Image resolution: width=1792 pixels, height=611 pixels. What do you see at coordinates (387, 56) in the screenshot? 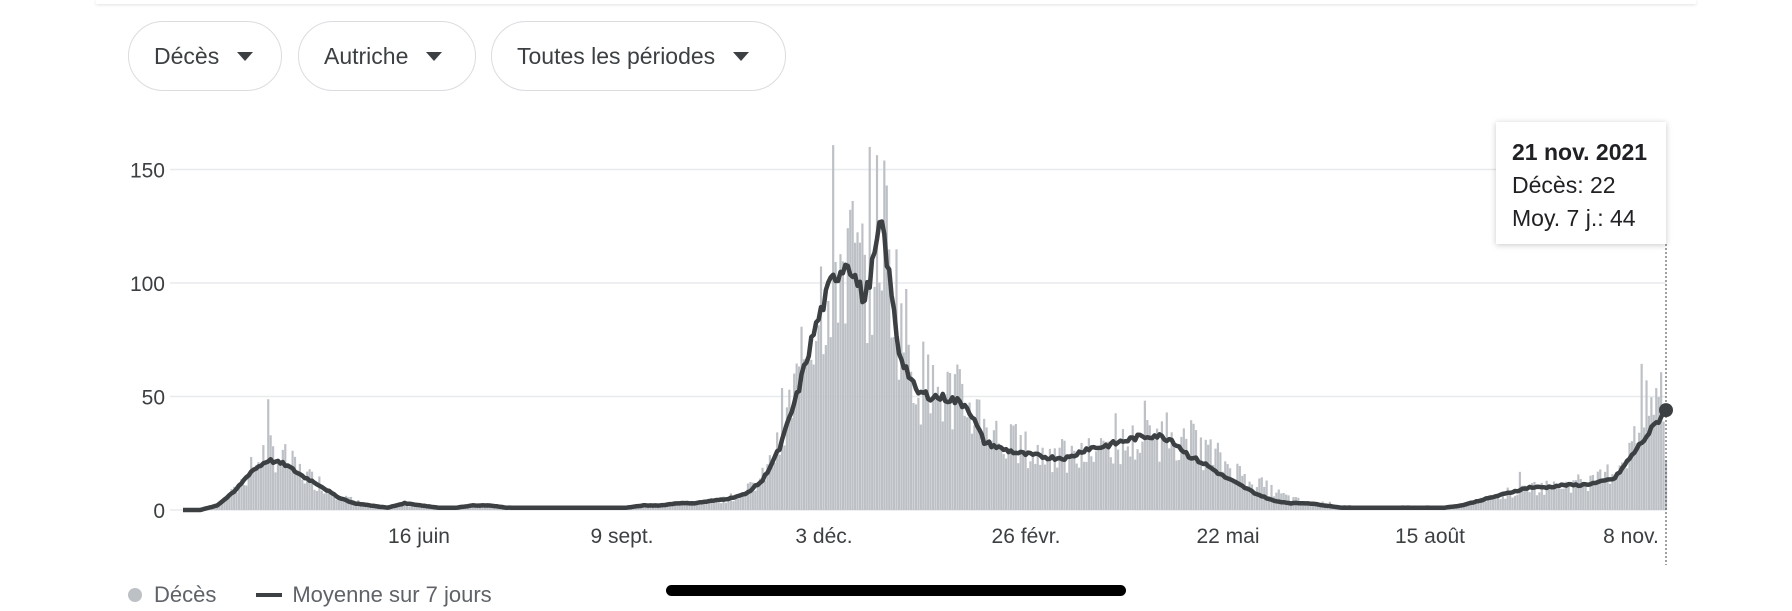
I see `country-dropdown: Autriche` at bounding box center [387, 56].